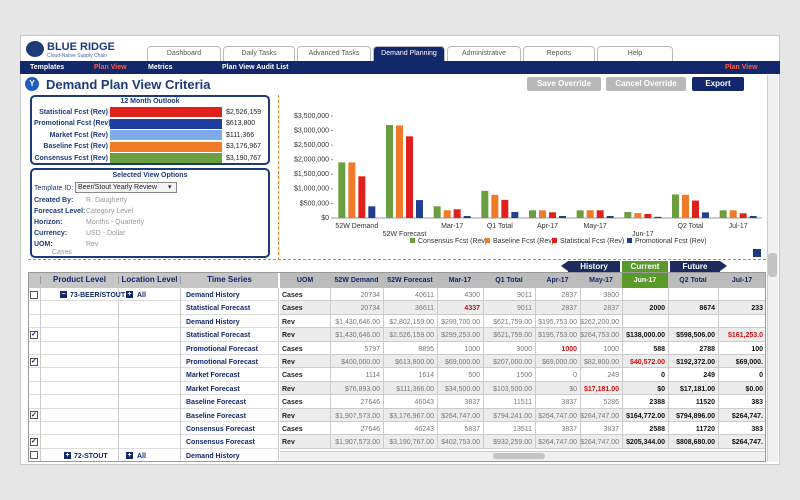 Image resolution: width=800 pixels, height=500 pixels. Describe the element at coordinates (757, 429) in the screenshot. I see `cell: 383` at that location.